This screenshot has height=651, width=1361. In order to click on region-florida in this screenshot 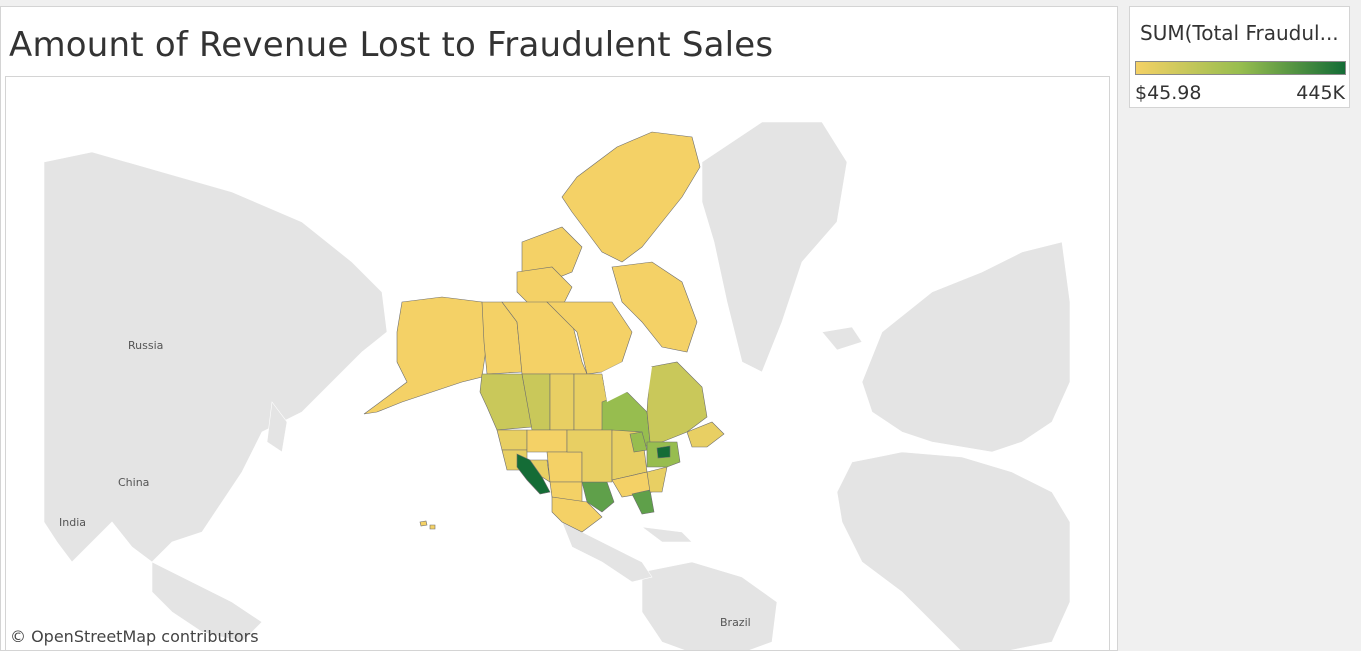, I will do `click(643, 502)`.